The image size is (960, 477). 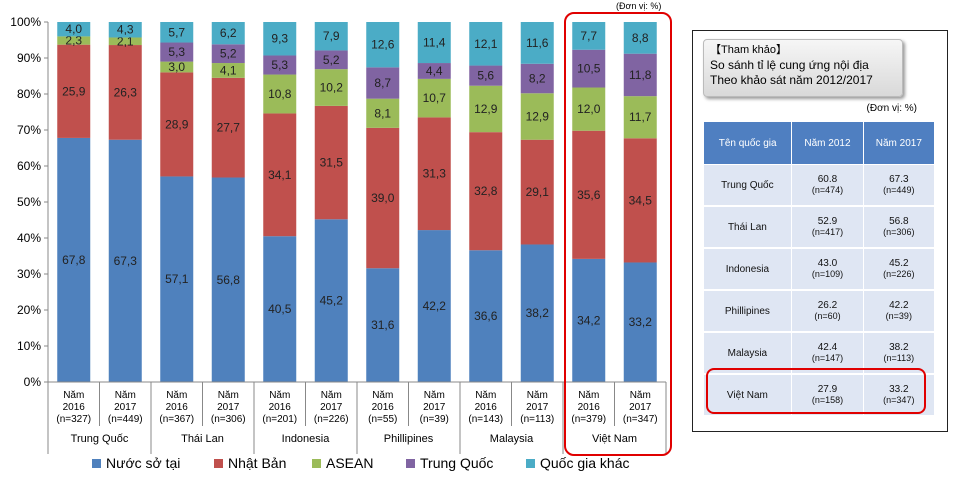 I want to click on data-label: 7,7, so click(x=588, y=36).